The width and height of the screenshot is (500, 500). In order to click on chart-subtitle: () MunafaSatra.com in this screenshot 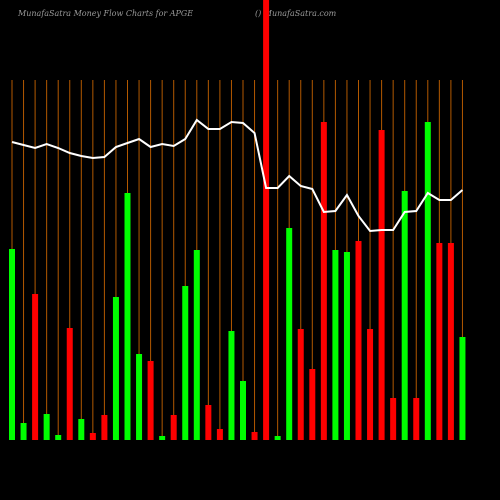, I will do `click(296, 13)`.